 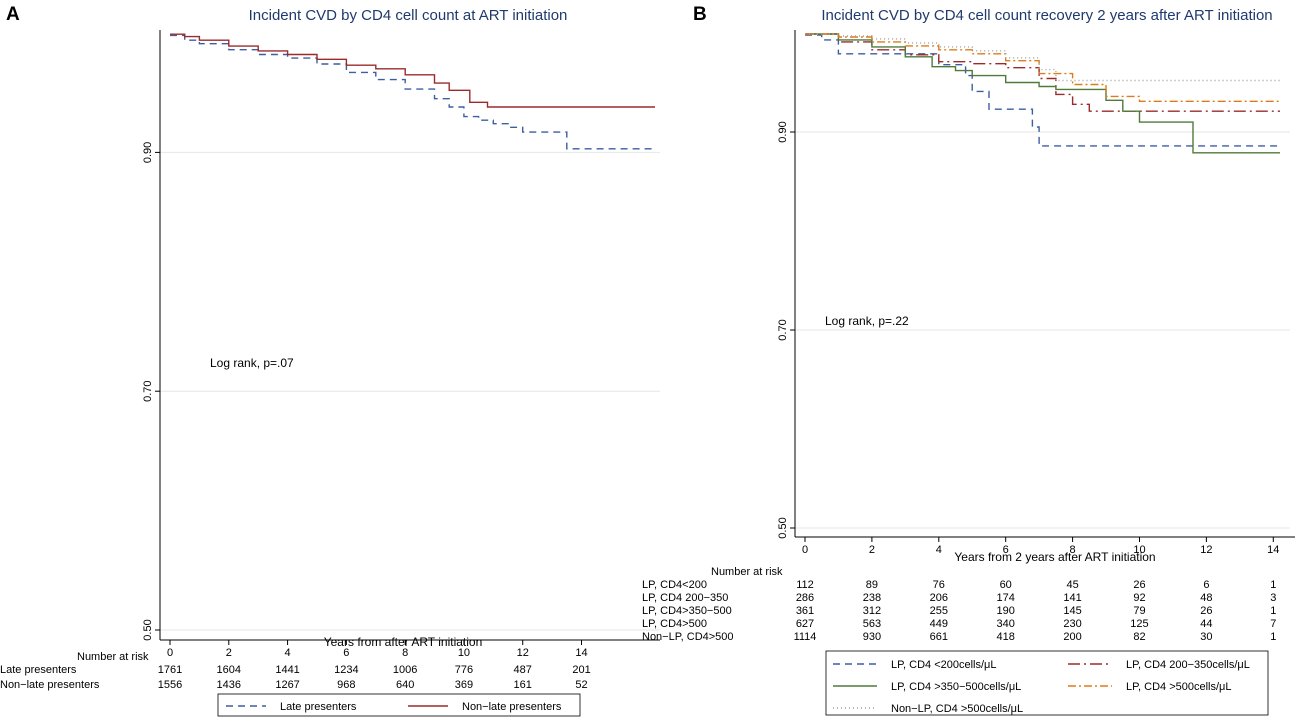 What do you see at coordinates (1206, 637) in the screenshot?
I see `risk-value: 30` at bounding box center [1206, 637].